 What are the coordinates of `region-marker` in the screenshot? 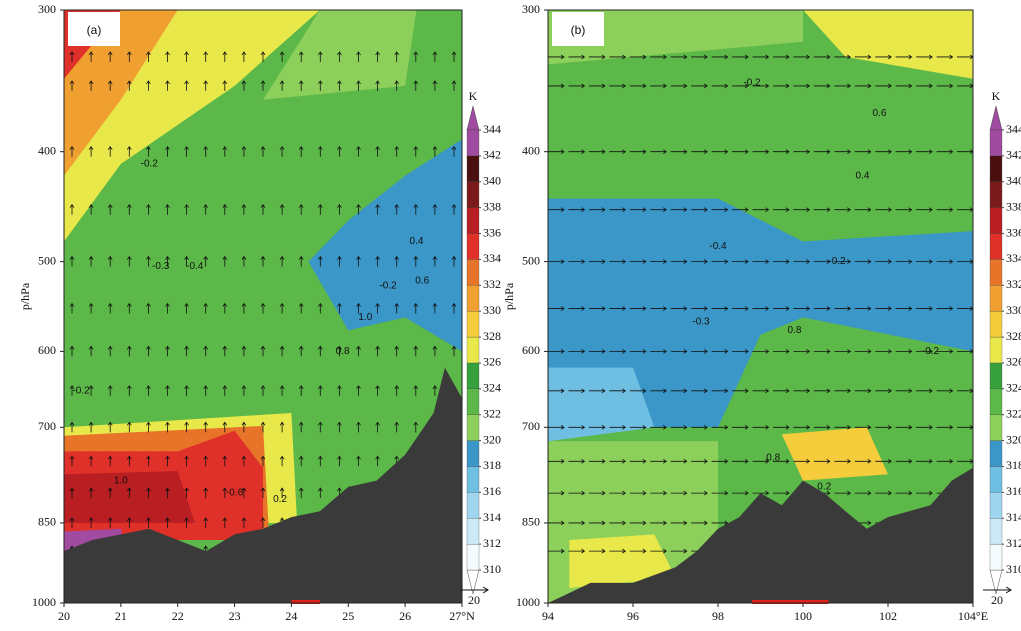 It's located at (305, 602).